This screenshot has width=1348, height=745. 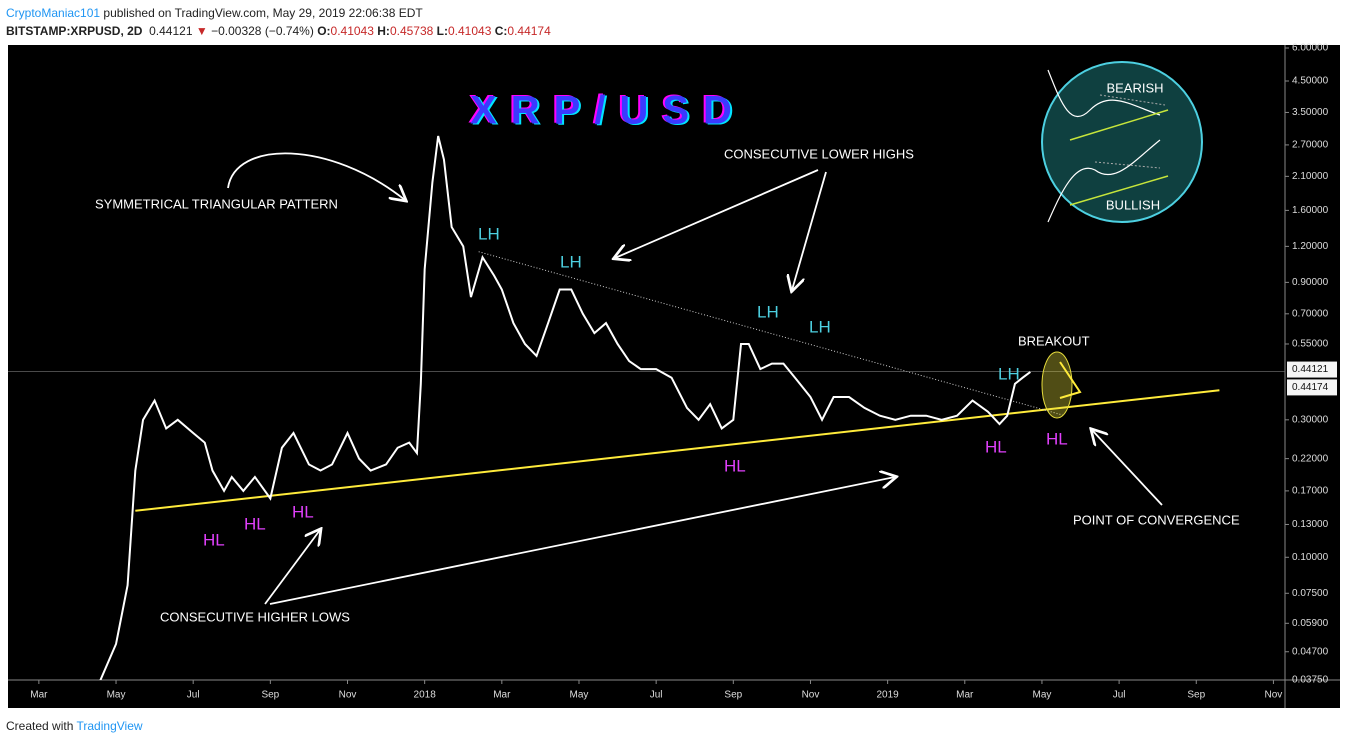 I want to click on inset-label: BEARISH, so click(x=1134, y=87).